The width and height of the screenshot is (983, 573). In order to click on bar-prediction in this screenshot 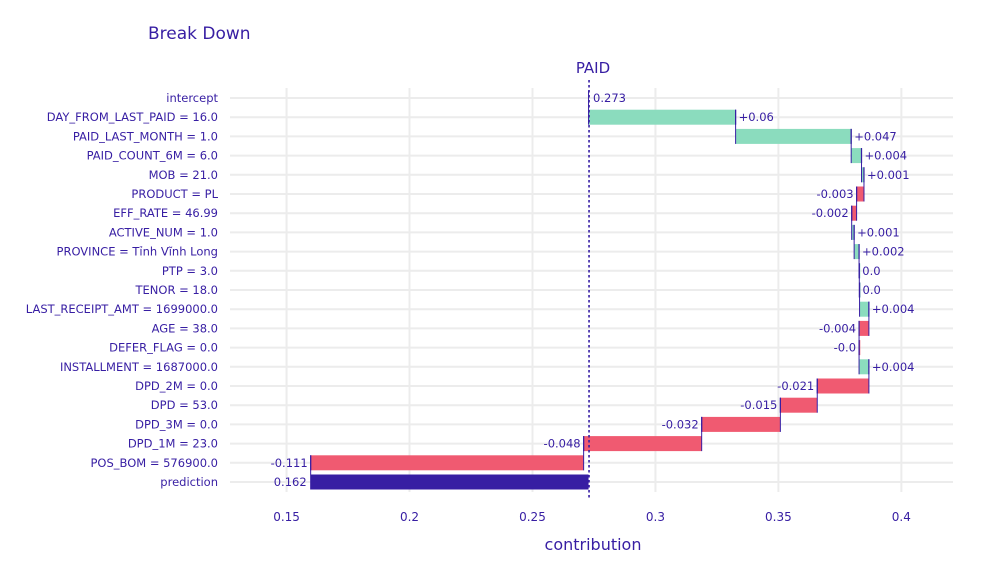, I will do `click(449, 482)`.